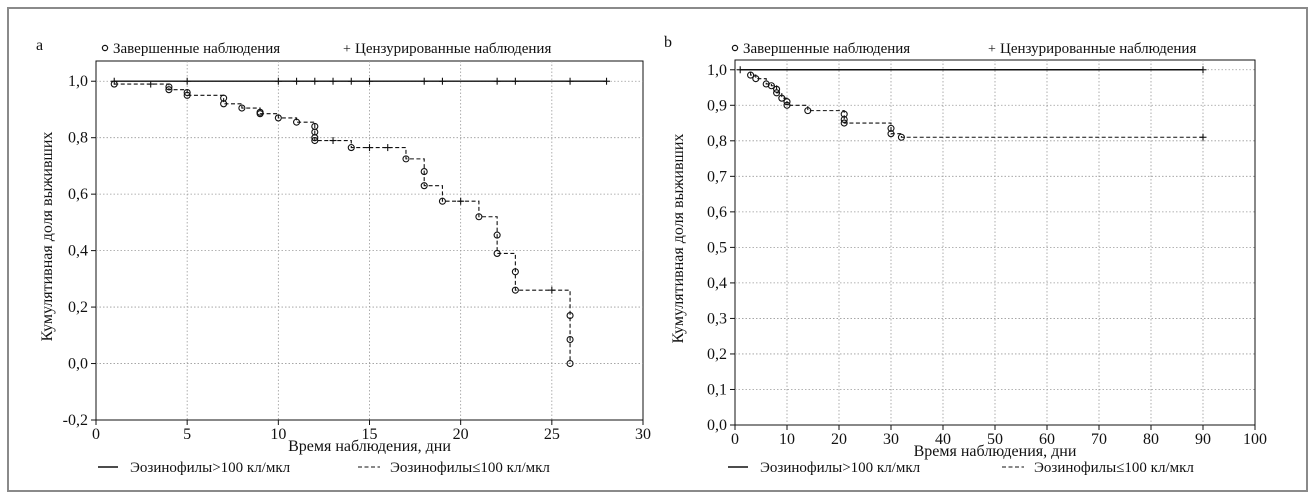 Image resolution: width=1315 pixels, height=499 pixels. Describe the element at coordinates (78, 364) in the screenshot. I see `panel-a-y-tick-label: 0,0` at that location.